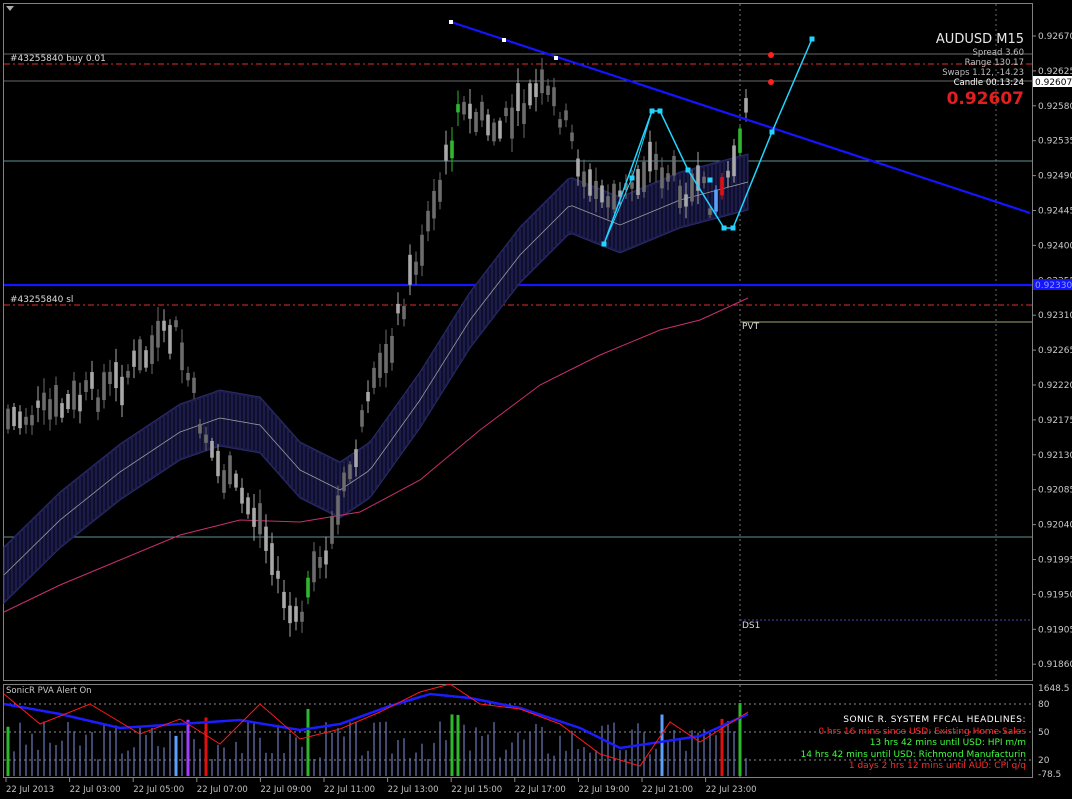 The image size is (1072, 799). What do you see at coordinates (1055, 561) in the screenshot?
I see `price-tick-label: 0.91995` at bounding box center [1055, 561].